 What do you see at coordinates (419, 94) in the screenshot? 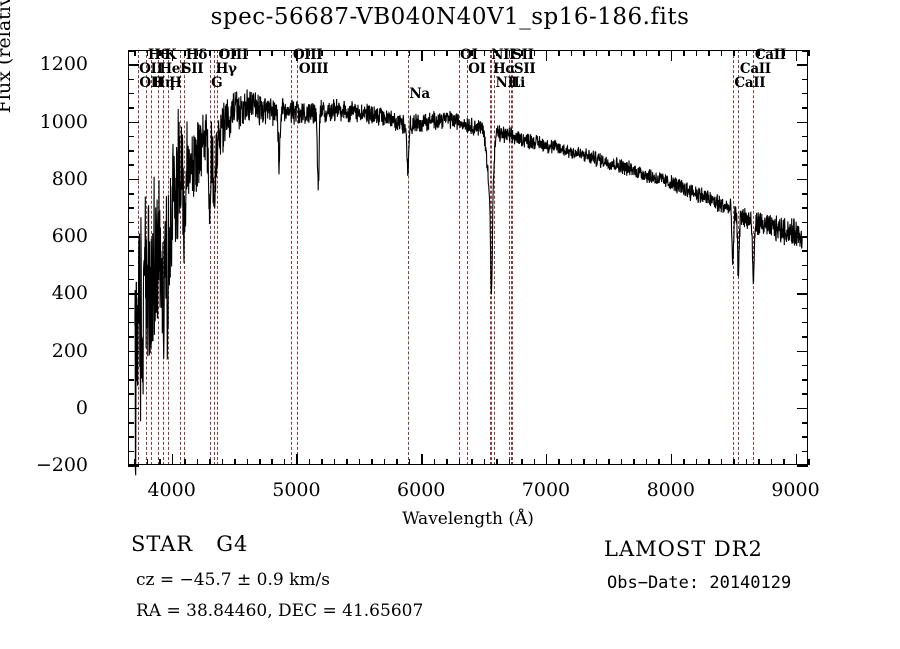
I see `spectral-line-label: Na` at bounding box center [419, 94].